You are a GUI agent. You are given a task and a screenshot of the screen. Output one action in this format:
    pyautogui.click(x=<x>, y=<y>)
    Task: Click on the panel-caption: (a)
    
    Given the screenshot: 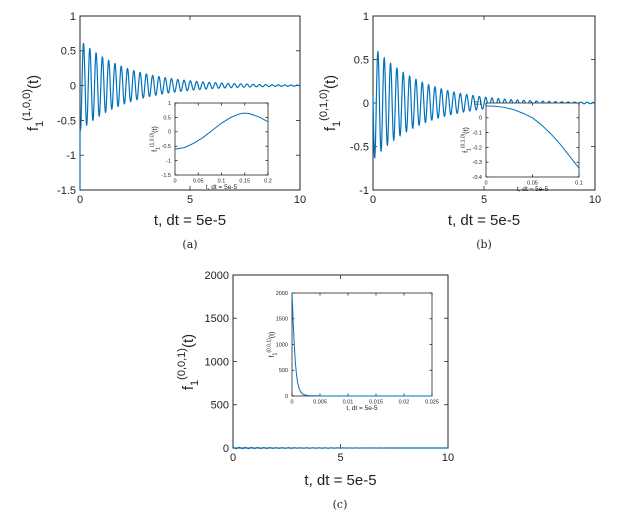 What is the action you would take?
    pyautogui.click(x=189, y=244)
    